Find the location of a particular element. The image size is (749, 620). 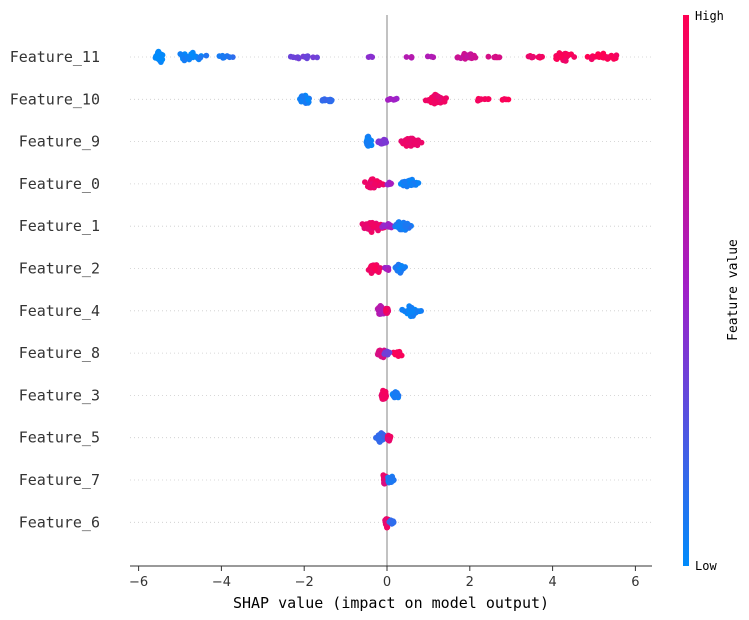

x-tick-label: 2 is located at coordinates (470, 582).